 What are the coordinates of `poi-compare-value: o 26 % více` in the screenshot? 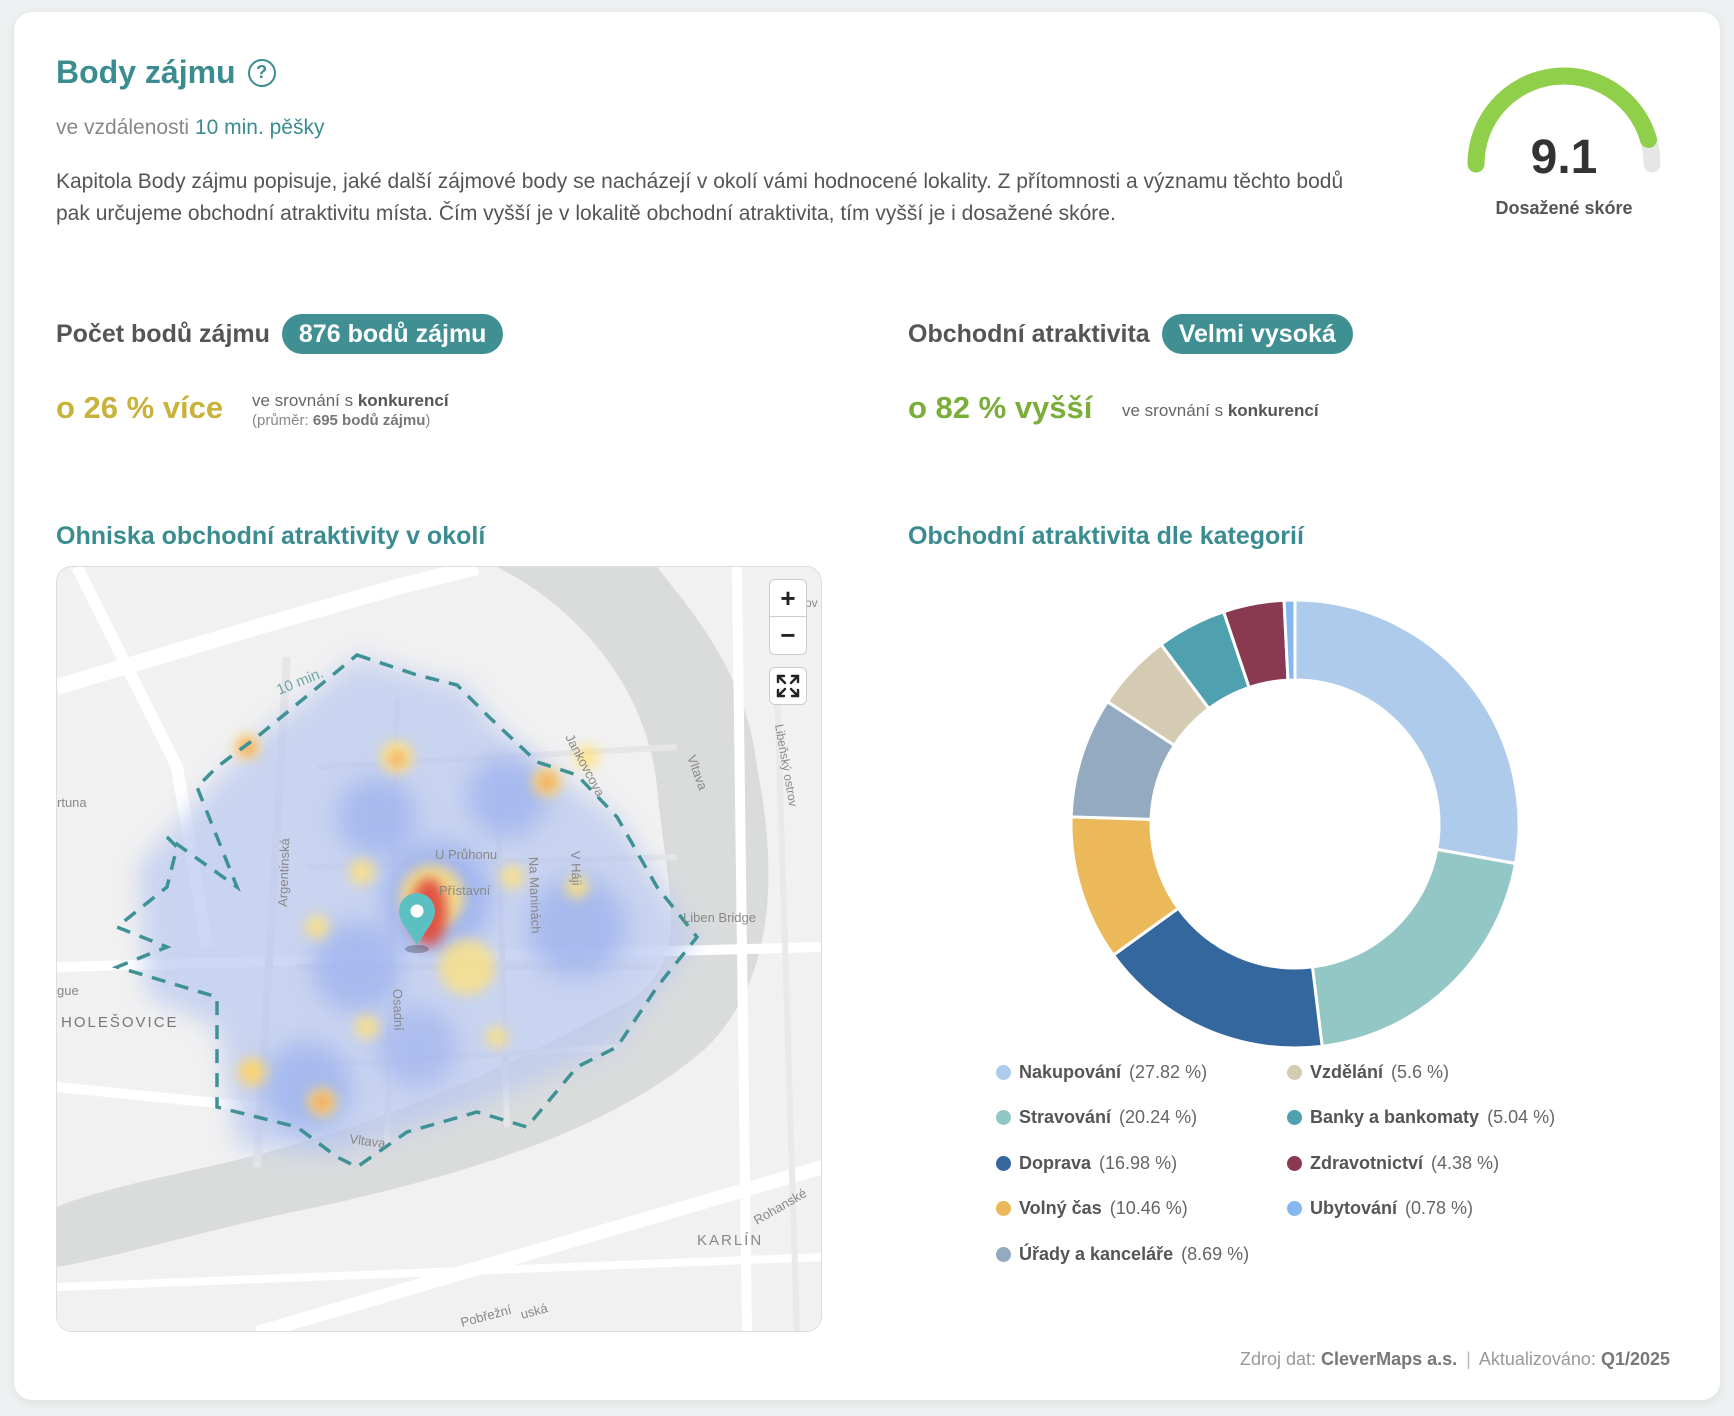 It's located at (140, 407).